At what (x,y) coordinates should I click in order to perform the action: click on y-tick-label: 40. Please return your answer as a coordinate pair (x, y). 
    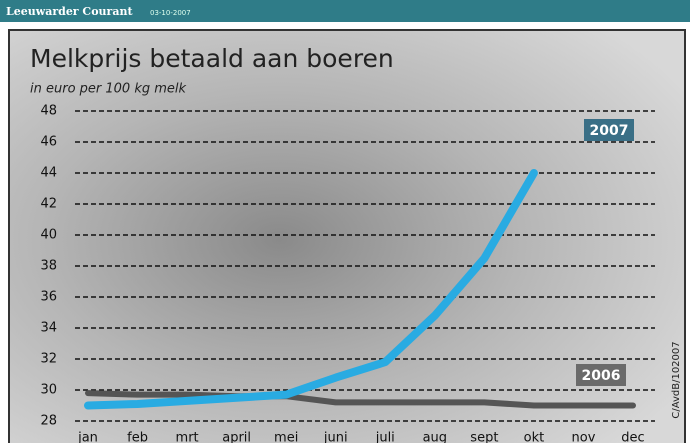
    Looking at the image, I should click on (48, 235).